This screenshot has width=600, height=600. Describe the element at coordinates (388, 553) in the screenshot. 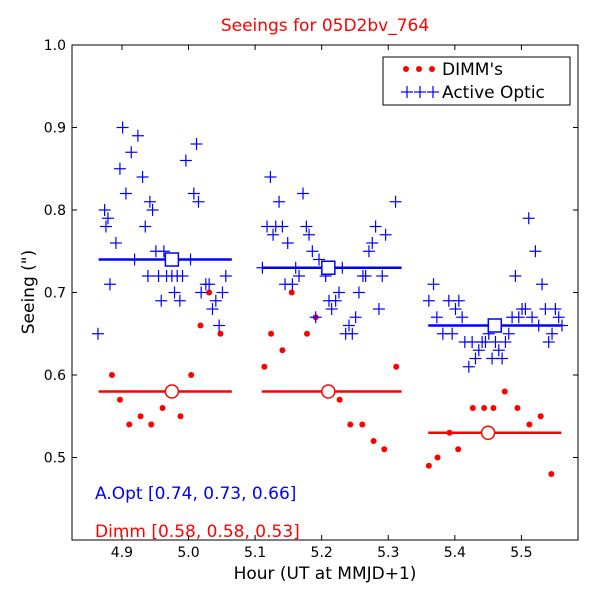

I see `x-tick-label: 5.3` at that location.